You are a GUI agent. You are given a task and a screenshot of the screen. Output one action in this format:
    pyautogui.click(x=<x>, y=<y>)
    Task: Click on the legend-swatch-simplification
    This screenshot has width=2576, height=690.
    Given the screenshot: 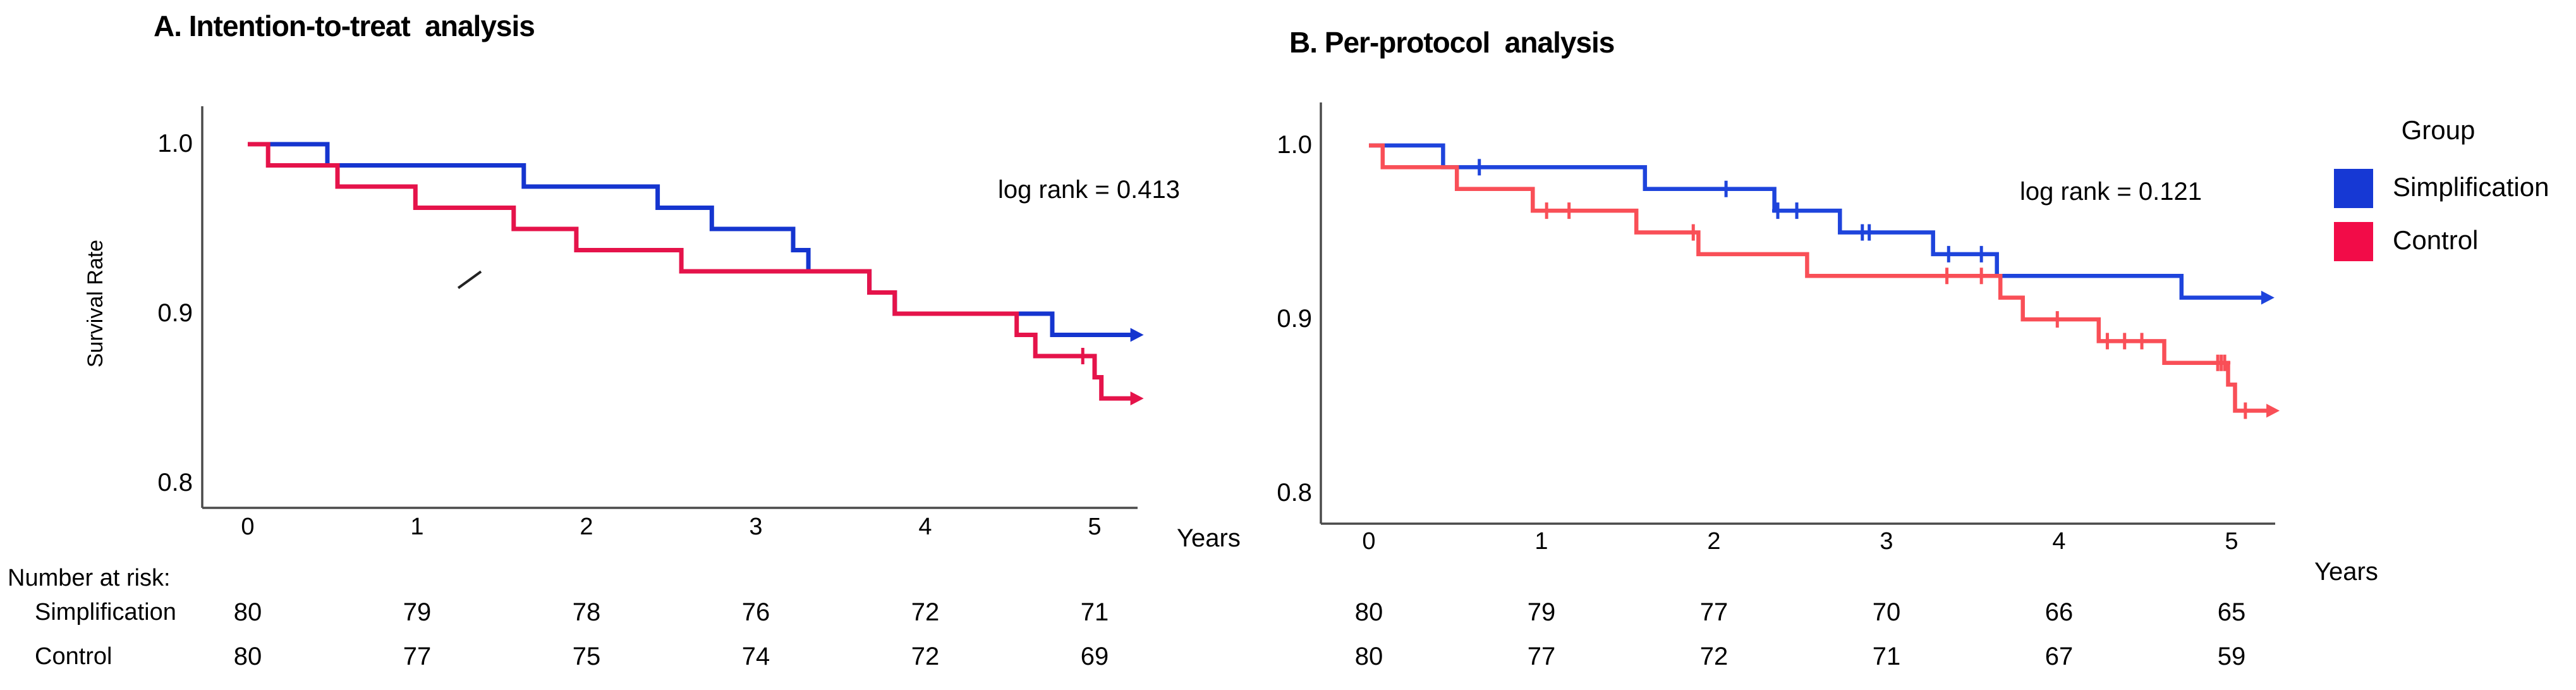 What is the action you would take?
    pyautogui.click(x=2353, y=188)
    